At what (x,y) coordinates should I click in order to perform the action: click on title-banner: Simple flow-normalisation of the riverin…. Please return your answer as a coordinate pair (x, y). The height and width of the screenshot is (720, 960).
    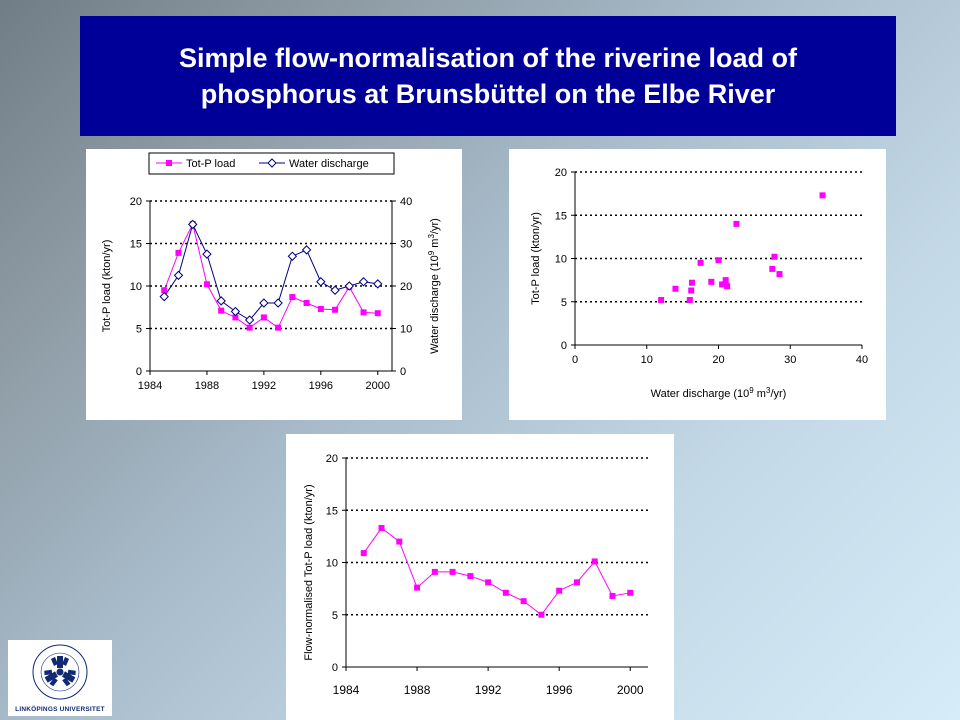
    Looking at the image, I should click on (488, 76).